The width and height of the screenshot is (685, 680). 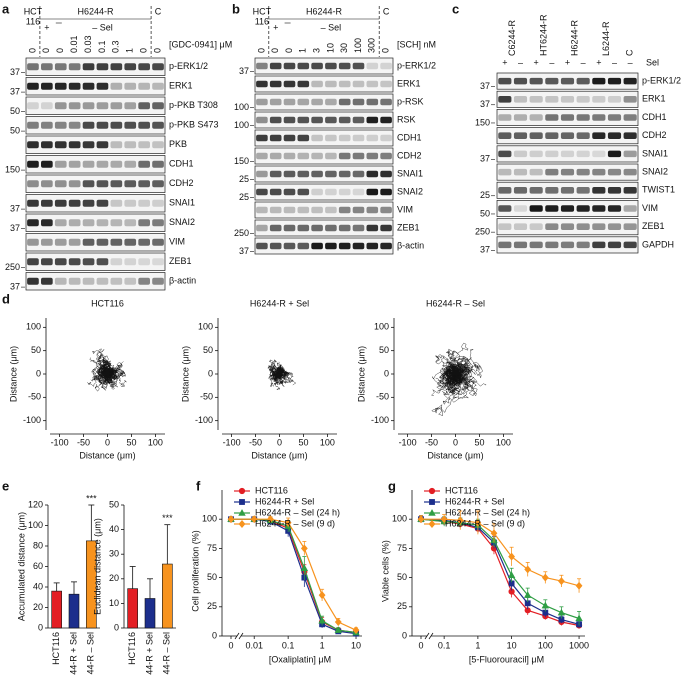 What do you see at coordinates (316, 50) in the screenshot?
I see `lane-label: 3` at bounding box center [316, 50].